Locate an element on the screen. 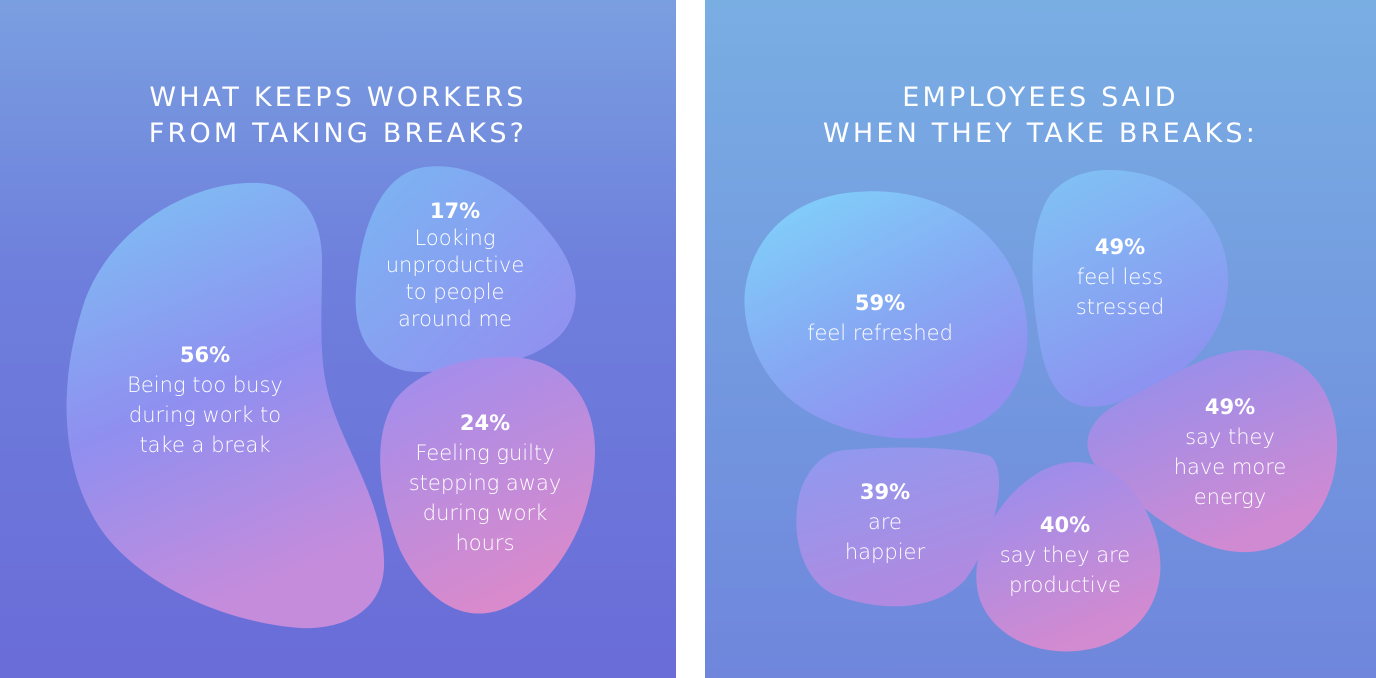  slice-24-blob is located at coordinates (487, 485).